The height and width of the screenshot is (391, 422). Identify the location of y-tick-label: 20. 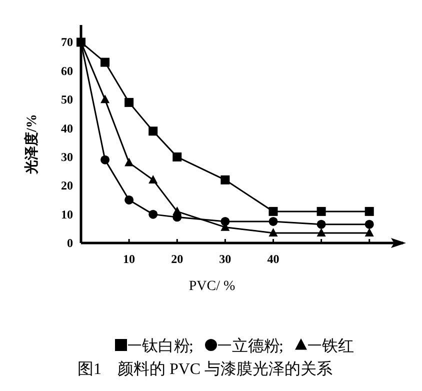
(67, 185).